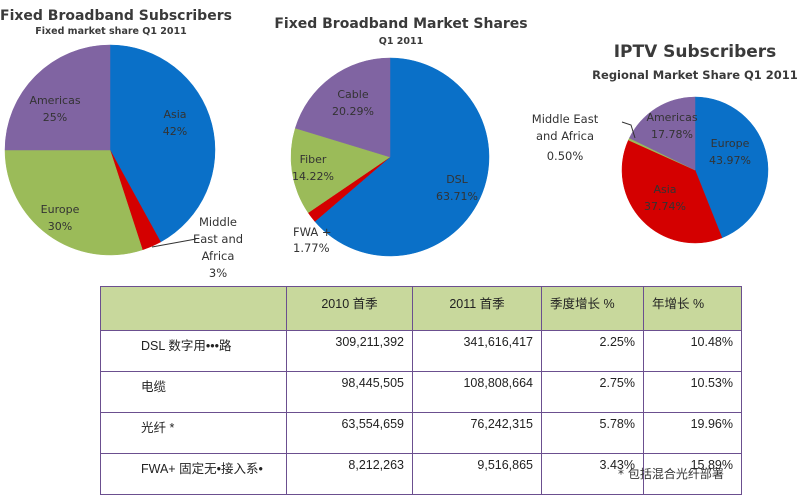  What do you see at coordinates (193, 433) in the screenshot?
I see `table-cell: 光纤 *` at bounding box center [193, 433].